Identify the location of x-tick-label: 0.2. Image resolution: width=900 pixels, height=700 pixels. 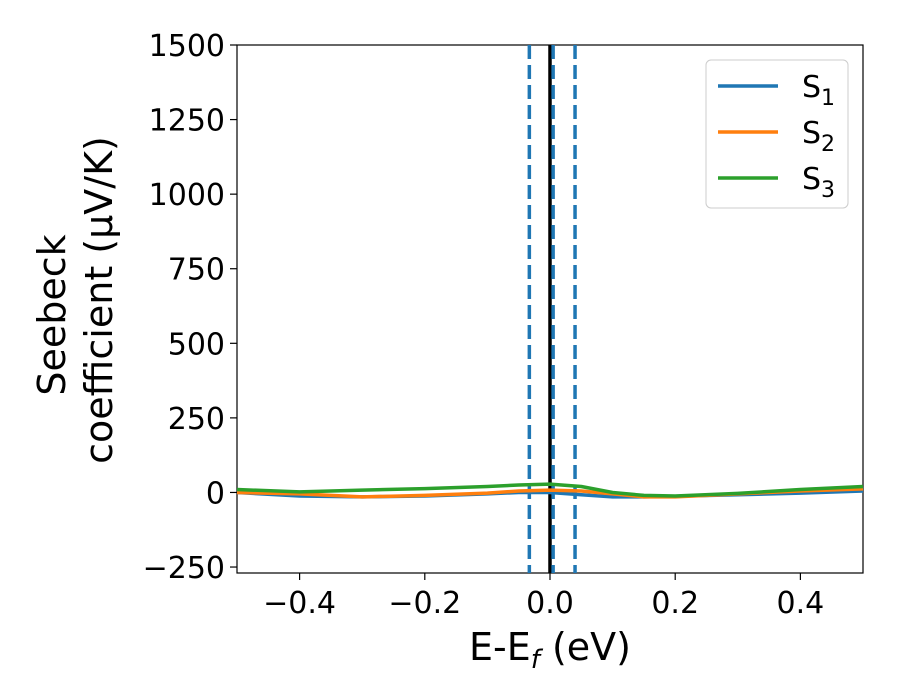
(675, 603).